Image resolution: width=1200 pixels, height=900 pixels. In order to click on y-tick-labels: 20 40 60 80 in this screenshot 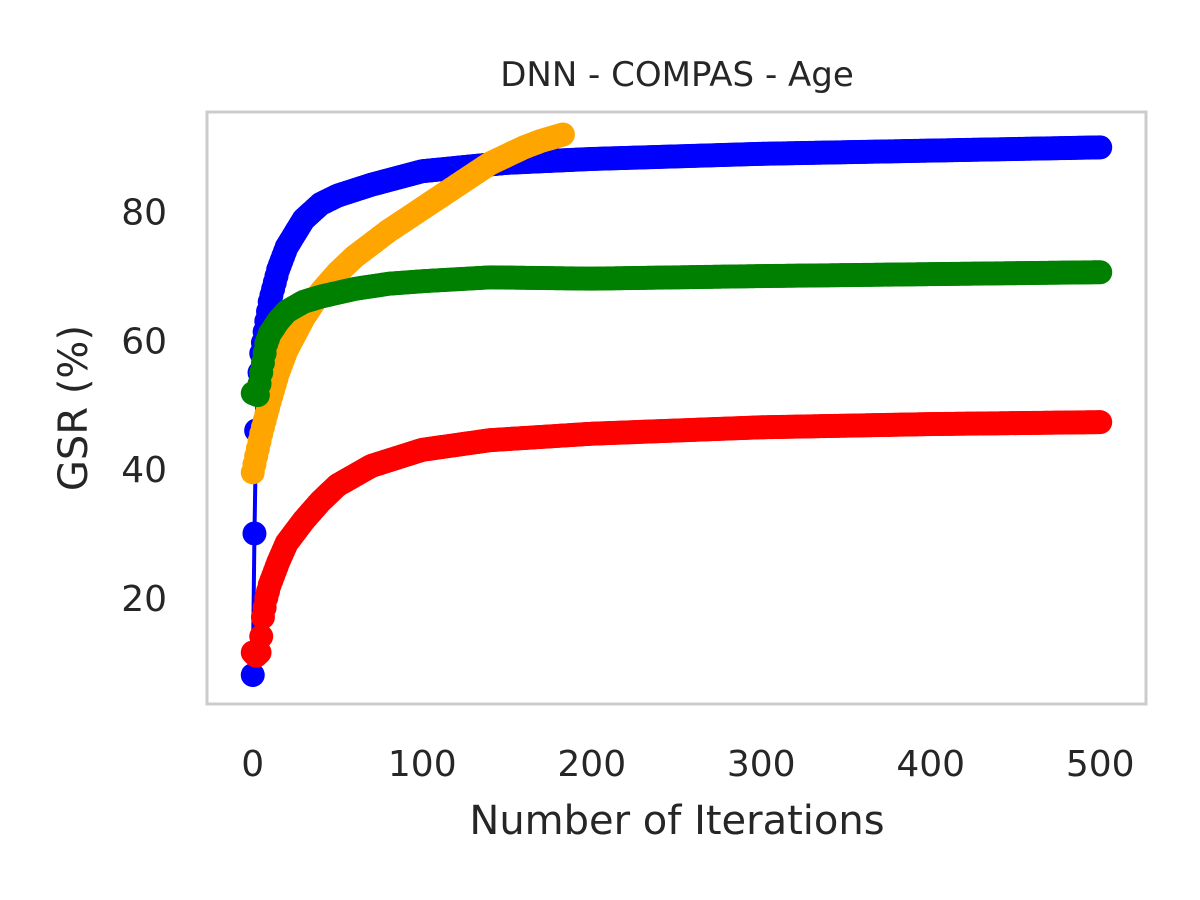, I will do `click(144, 406)`.